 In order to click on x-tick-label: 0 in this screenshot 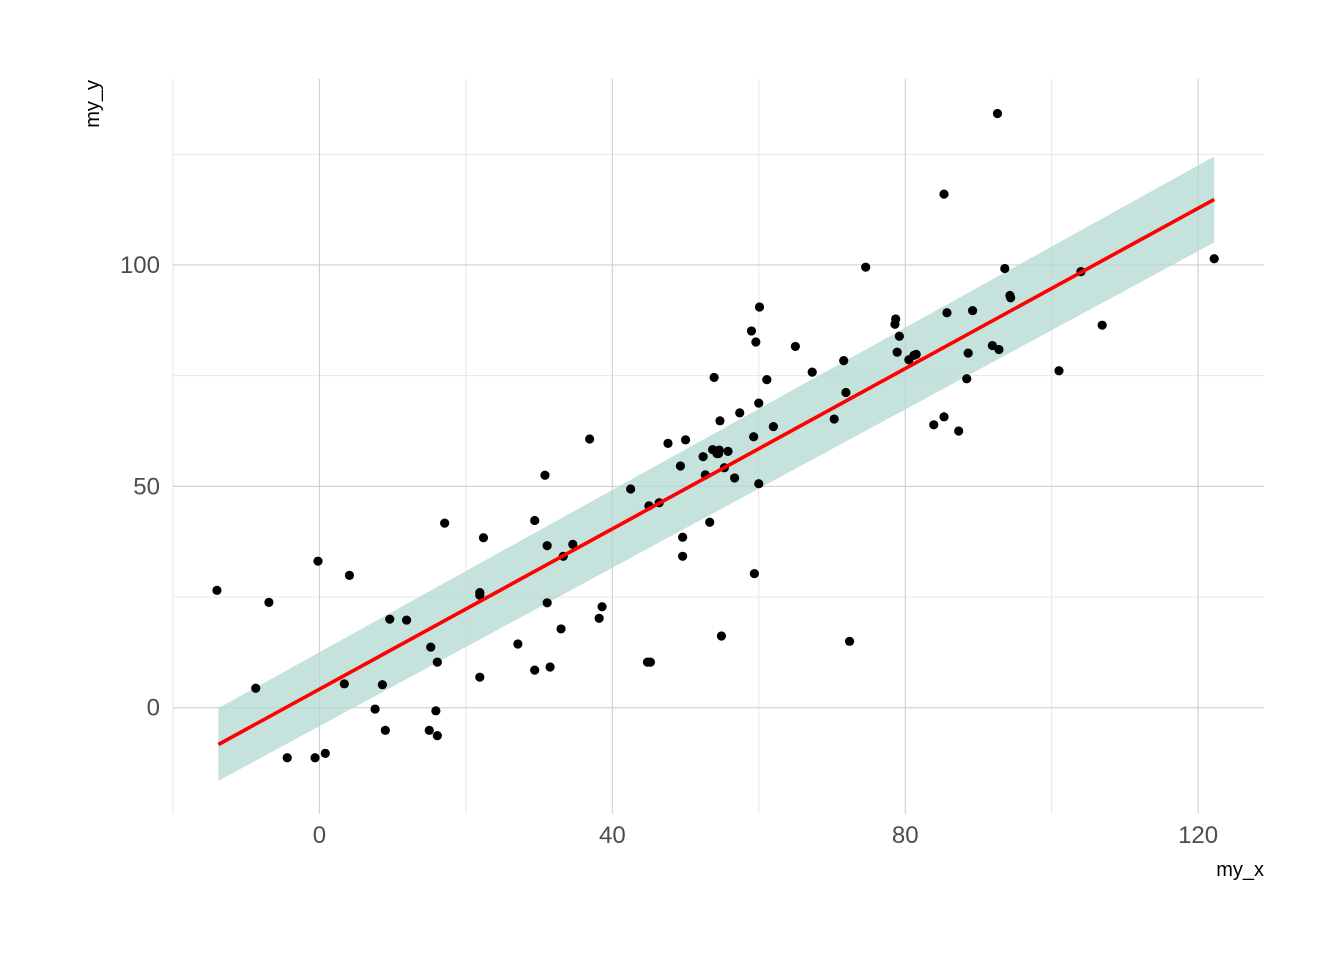, I will do `click(319, 835)`.